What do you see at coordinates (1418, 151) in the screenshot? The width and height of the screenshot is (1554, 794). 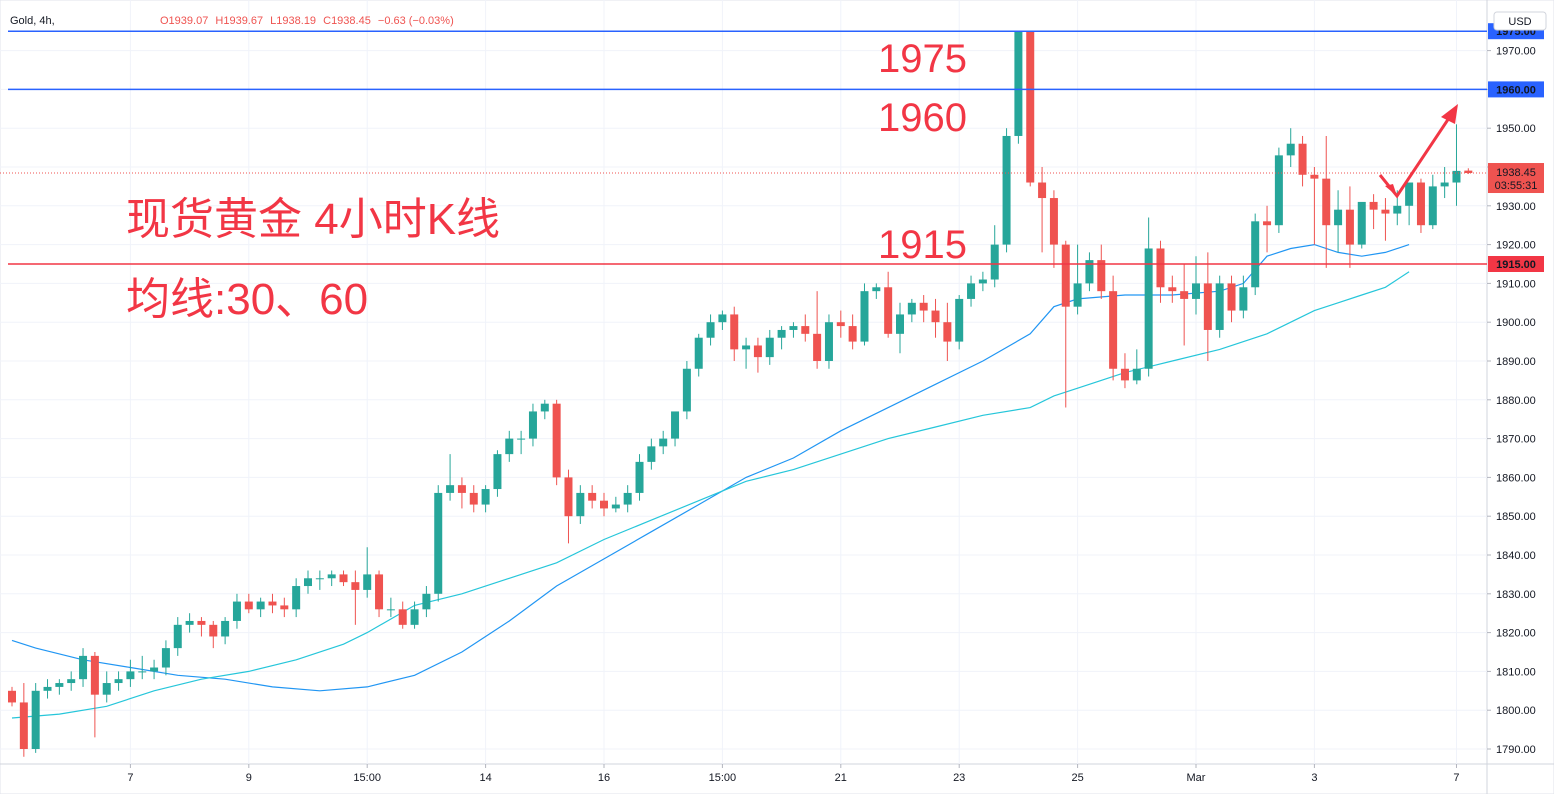 I see `arrow-drawing` at bounding box center [1418, 151].